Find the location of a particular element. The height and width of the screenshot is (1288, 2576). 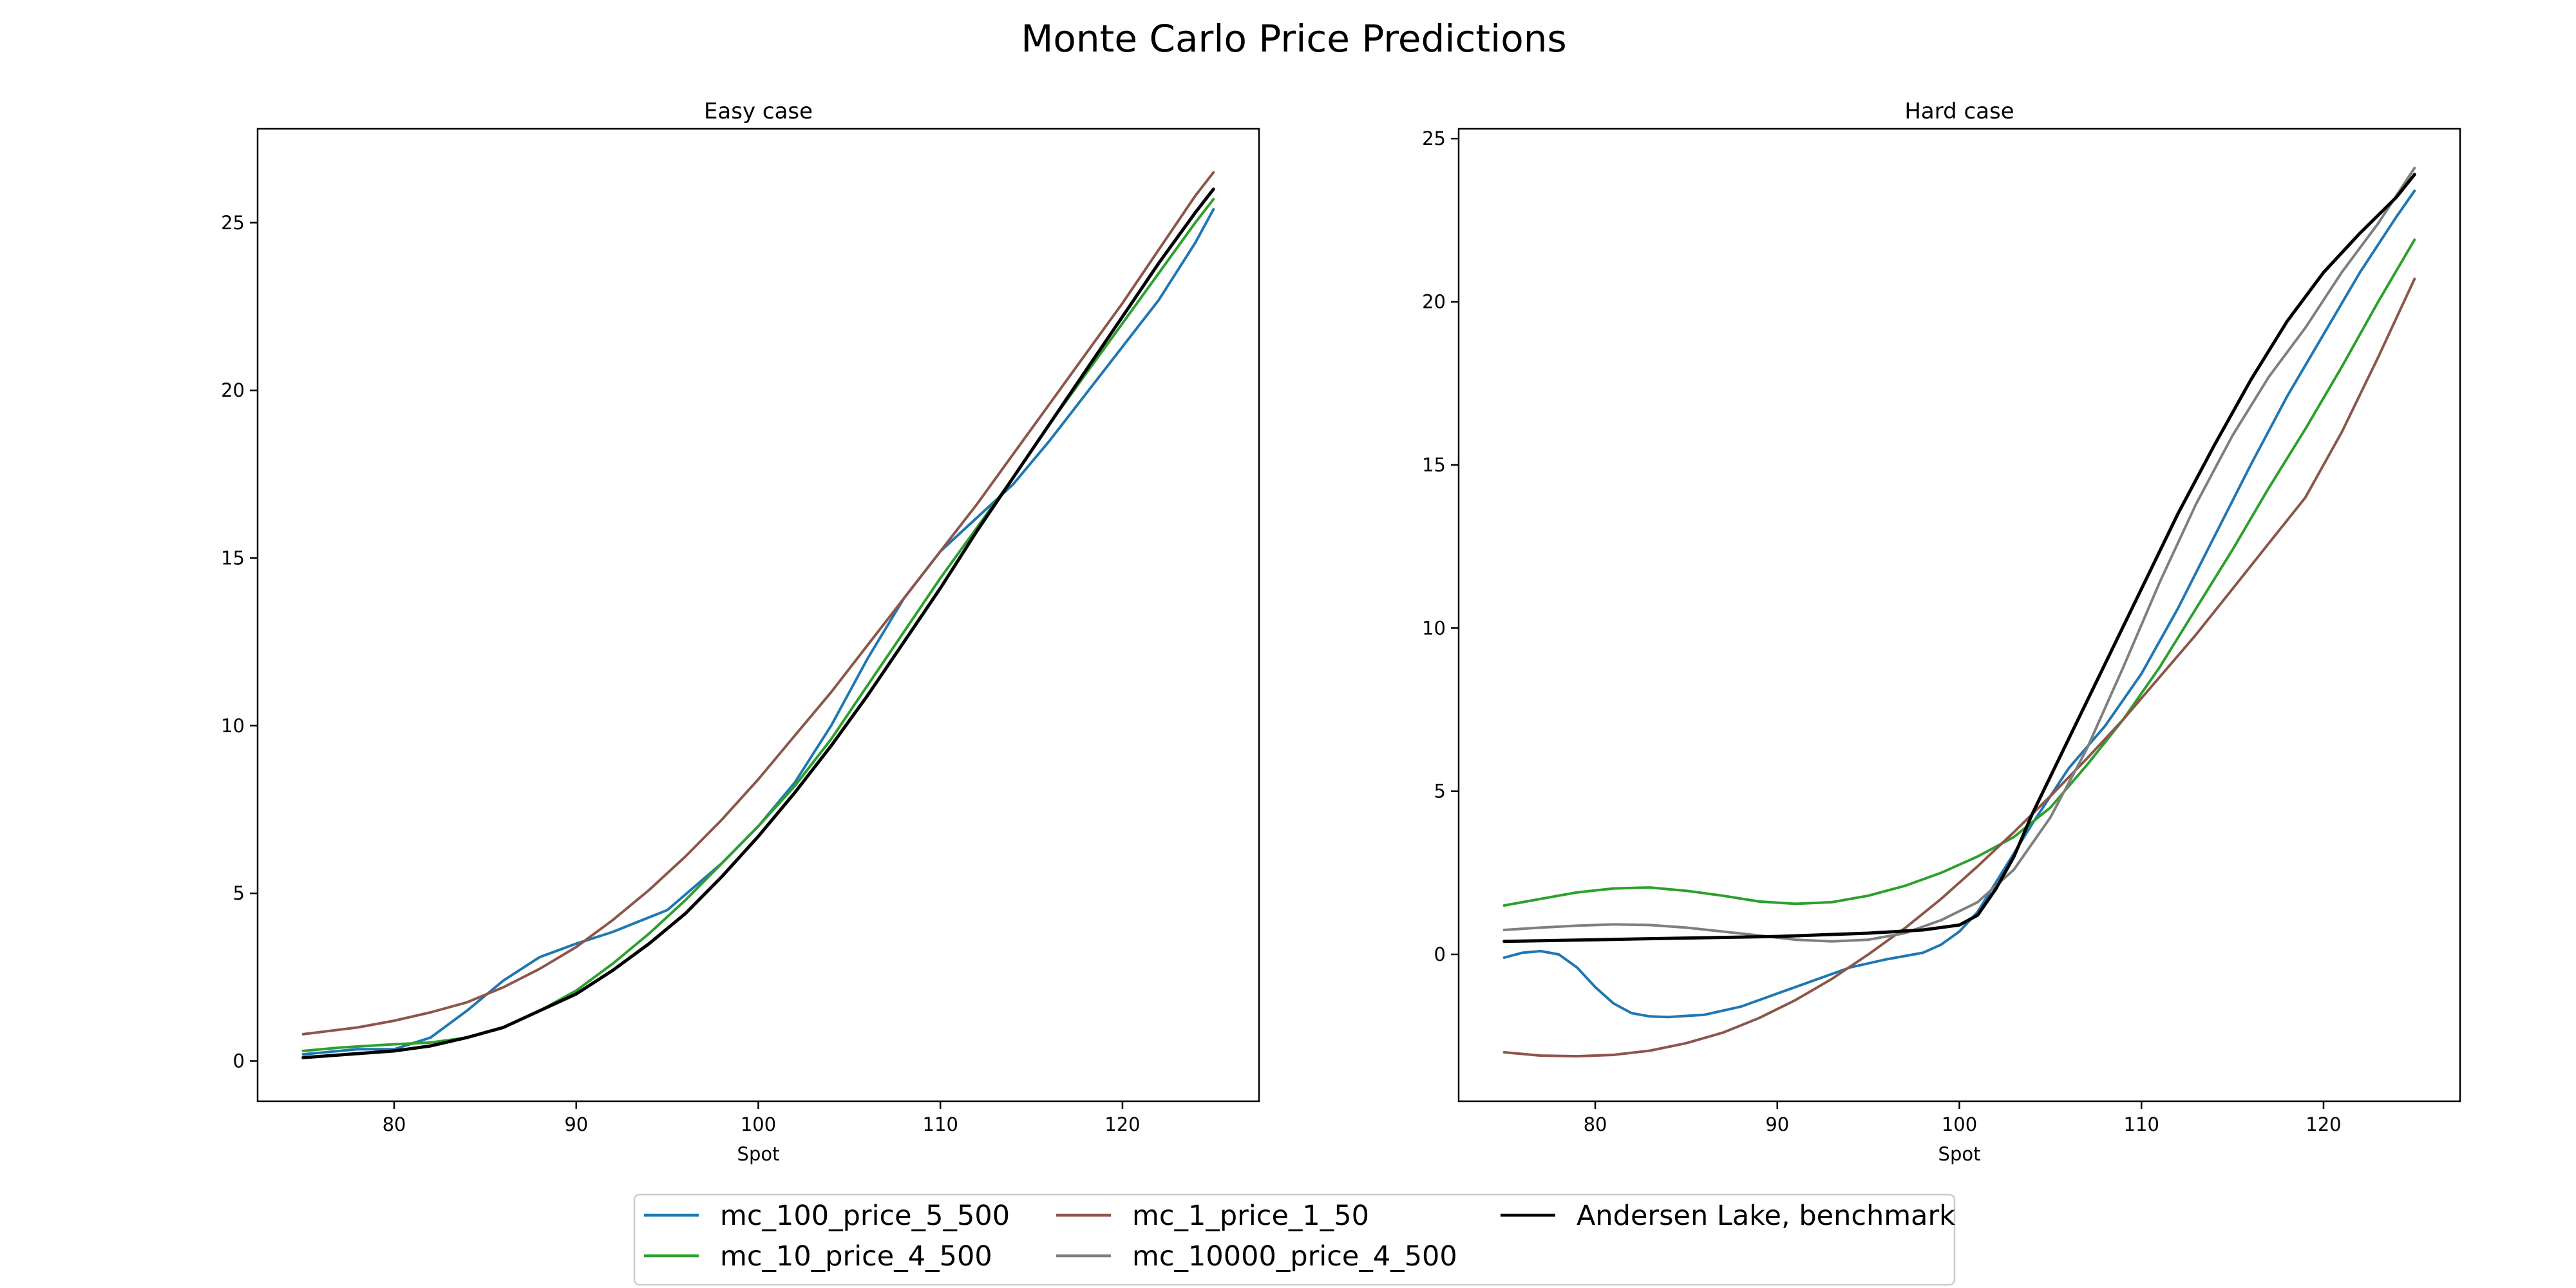

legend-entry: Andersen Lake, benchmark is located at coordinates (1728, 1216).